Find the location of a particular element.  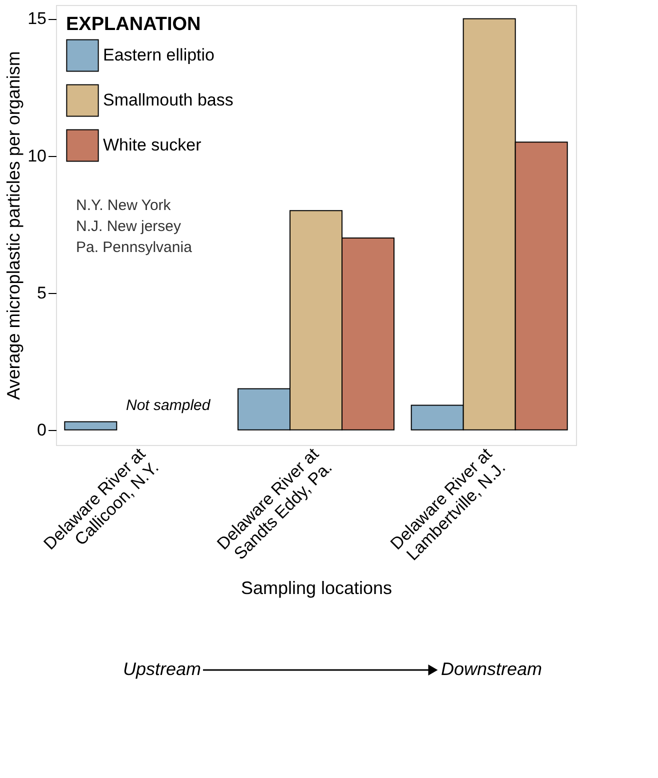

annotation: Not sampled is located at coordinates (168, 405).